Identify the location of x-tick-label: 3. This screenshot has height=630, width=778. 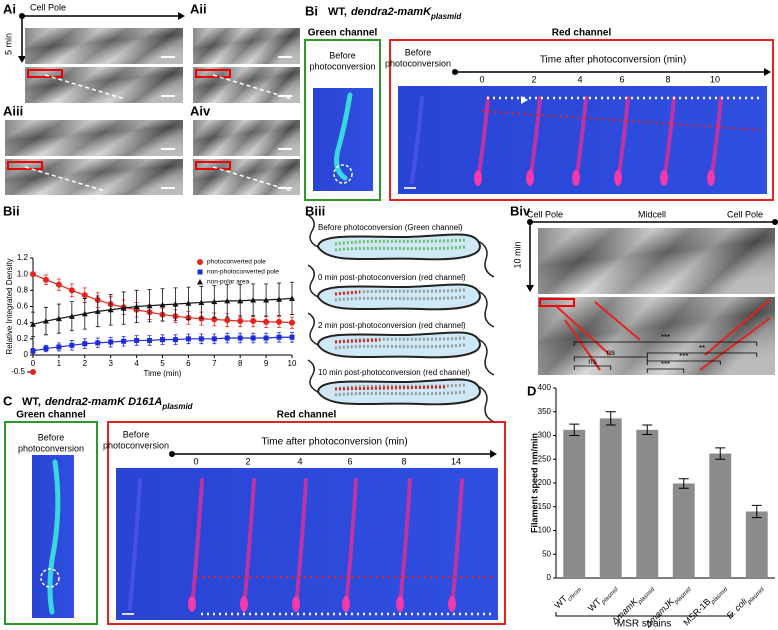
(110, 363).